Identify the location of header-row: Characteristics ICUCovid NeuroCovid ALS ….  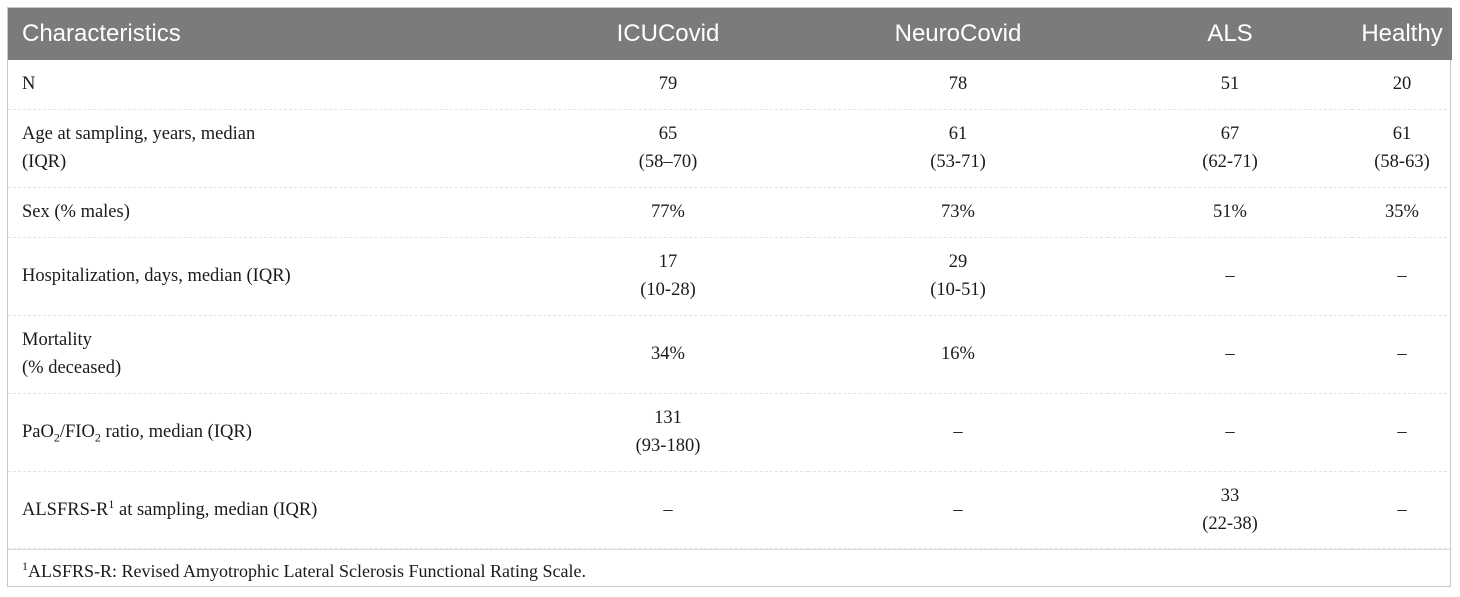
(730, 34).